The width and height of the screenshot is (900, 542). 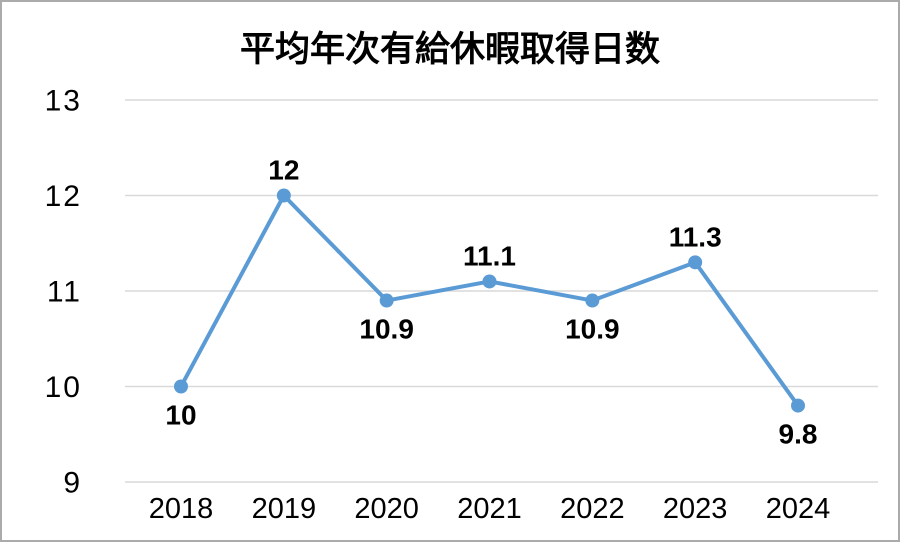 I want to click on x-axis-tick-label: 2020, so click(x=386, y=509).